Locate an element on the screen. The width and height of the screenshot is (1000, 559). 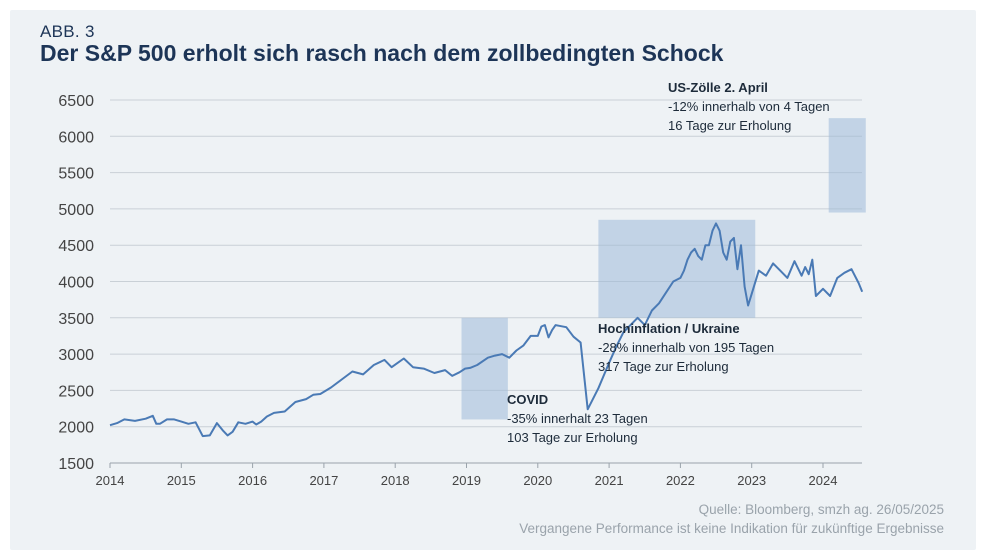
annotation-line: -35% innerhalt 23 Tagen is located at coordinates (577, 418).